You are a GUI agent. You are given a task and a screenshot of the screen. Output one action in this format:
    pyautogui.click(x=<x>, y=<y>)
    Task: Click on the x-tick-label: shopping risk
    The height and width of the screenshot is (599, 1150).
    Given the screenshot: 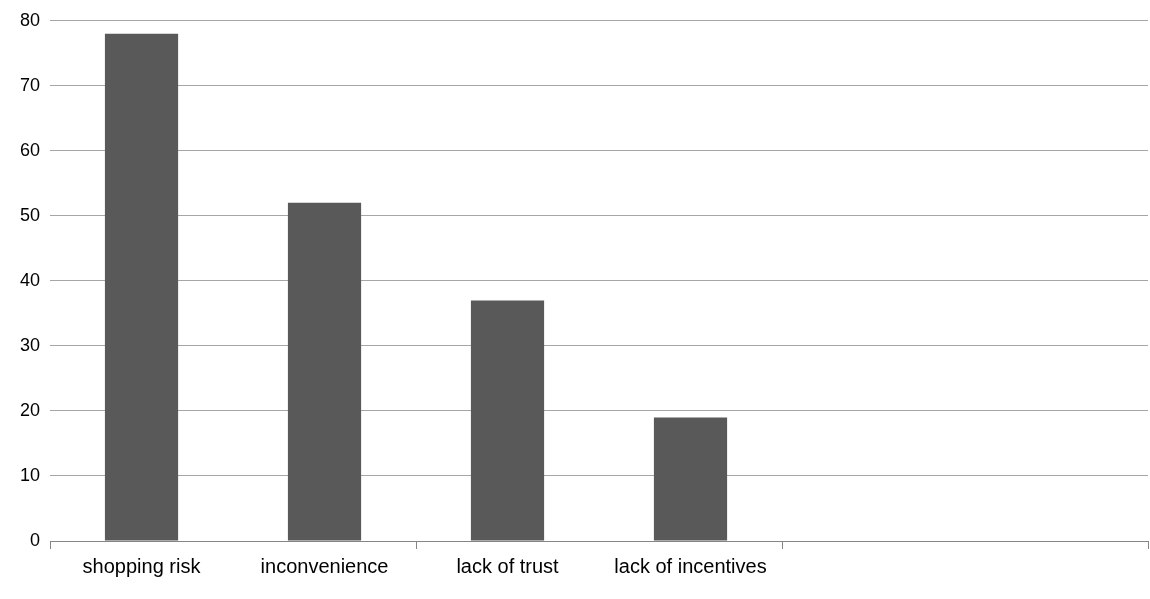 What is the action you would take?
    pyautogui.click(x=142, y=565)
    